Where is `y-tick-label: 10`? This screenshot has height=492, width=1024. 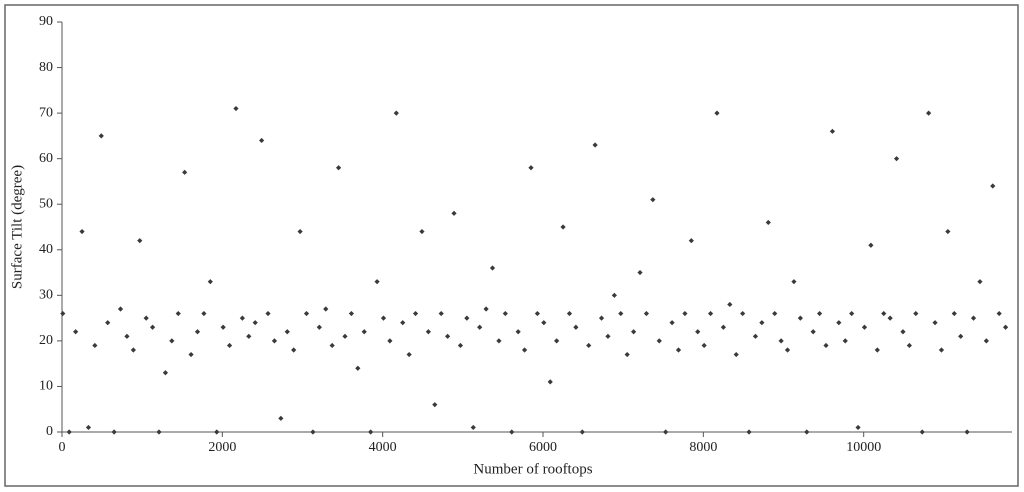 y-tick-label: 10 is located at coordinates (46, 386).